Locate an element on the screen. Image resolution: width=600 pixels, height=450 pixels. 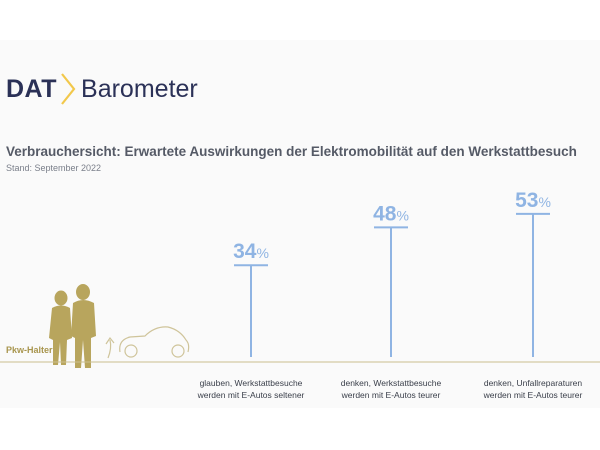
chart-subtitle: Stand: September 2022 is located at coordinates (54, 168).